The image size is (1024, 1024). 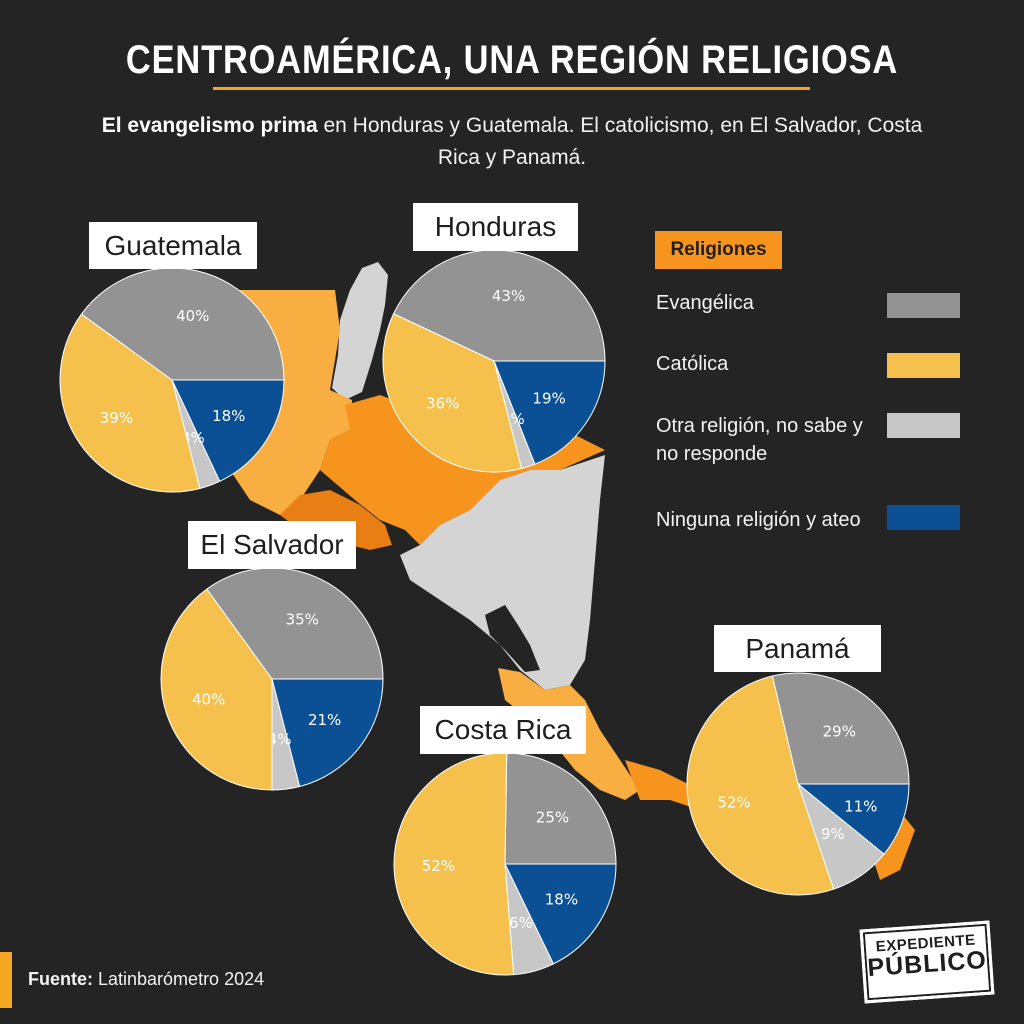 What do you see at coordinates (228, 416) in the screenshot?
I see `pie-label-guatemala-ninguna: 18%` at bounding box center [228, 416].